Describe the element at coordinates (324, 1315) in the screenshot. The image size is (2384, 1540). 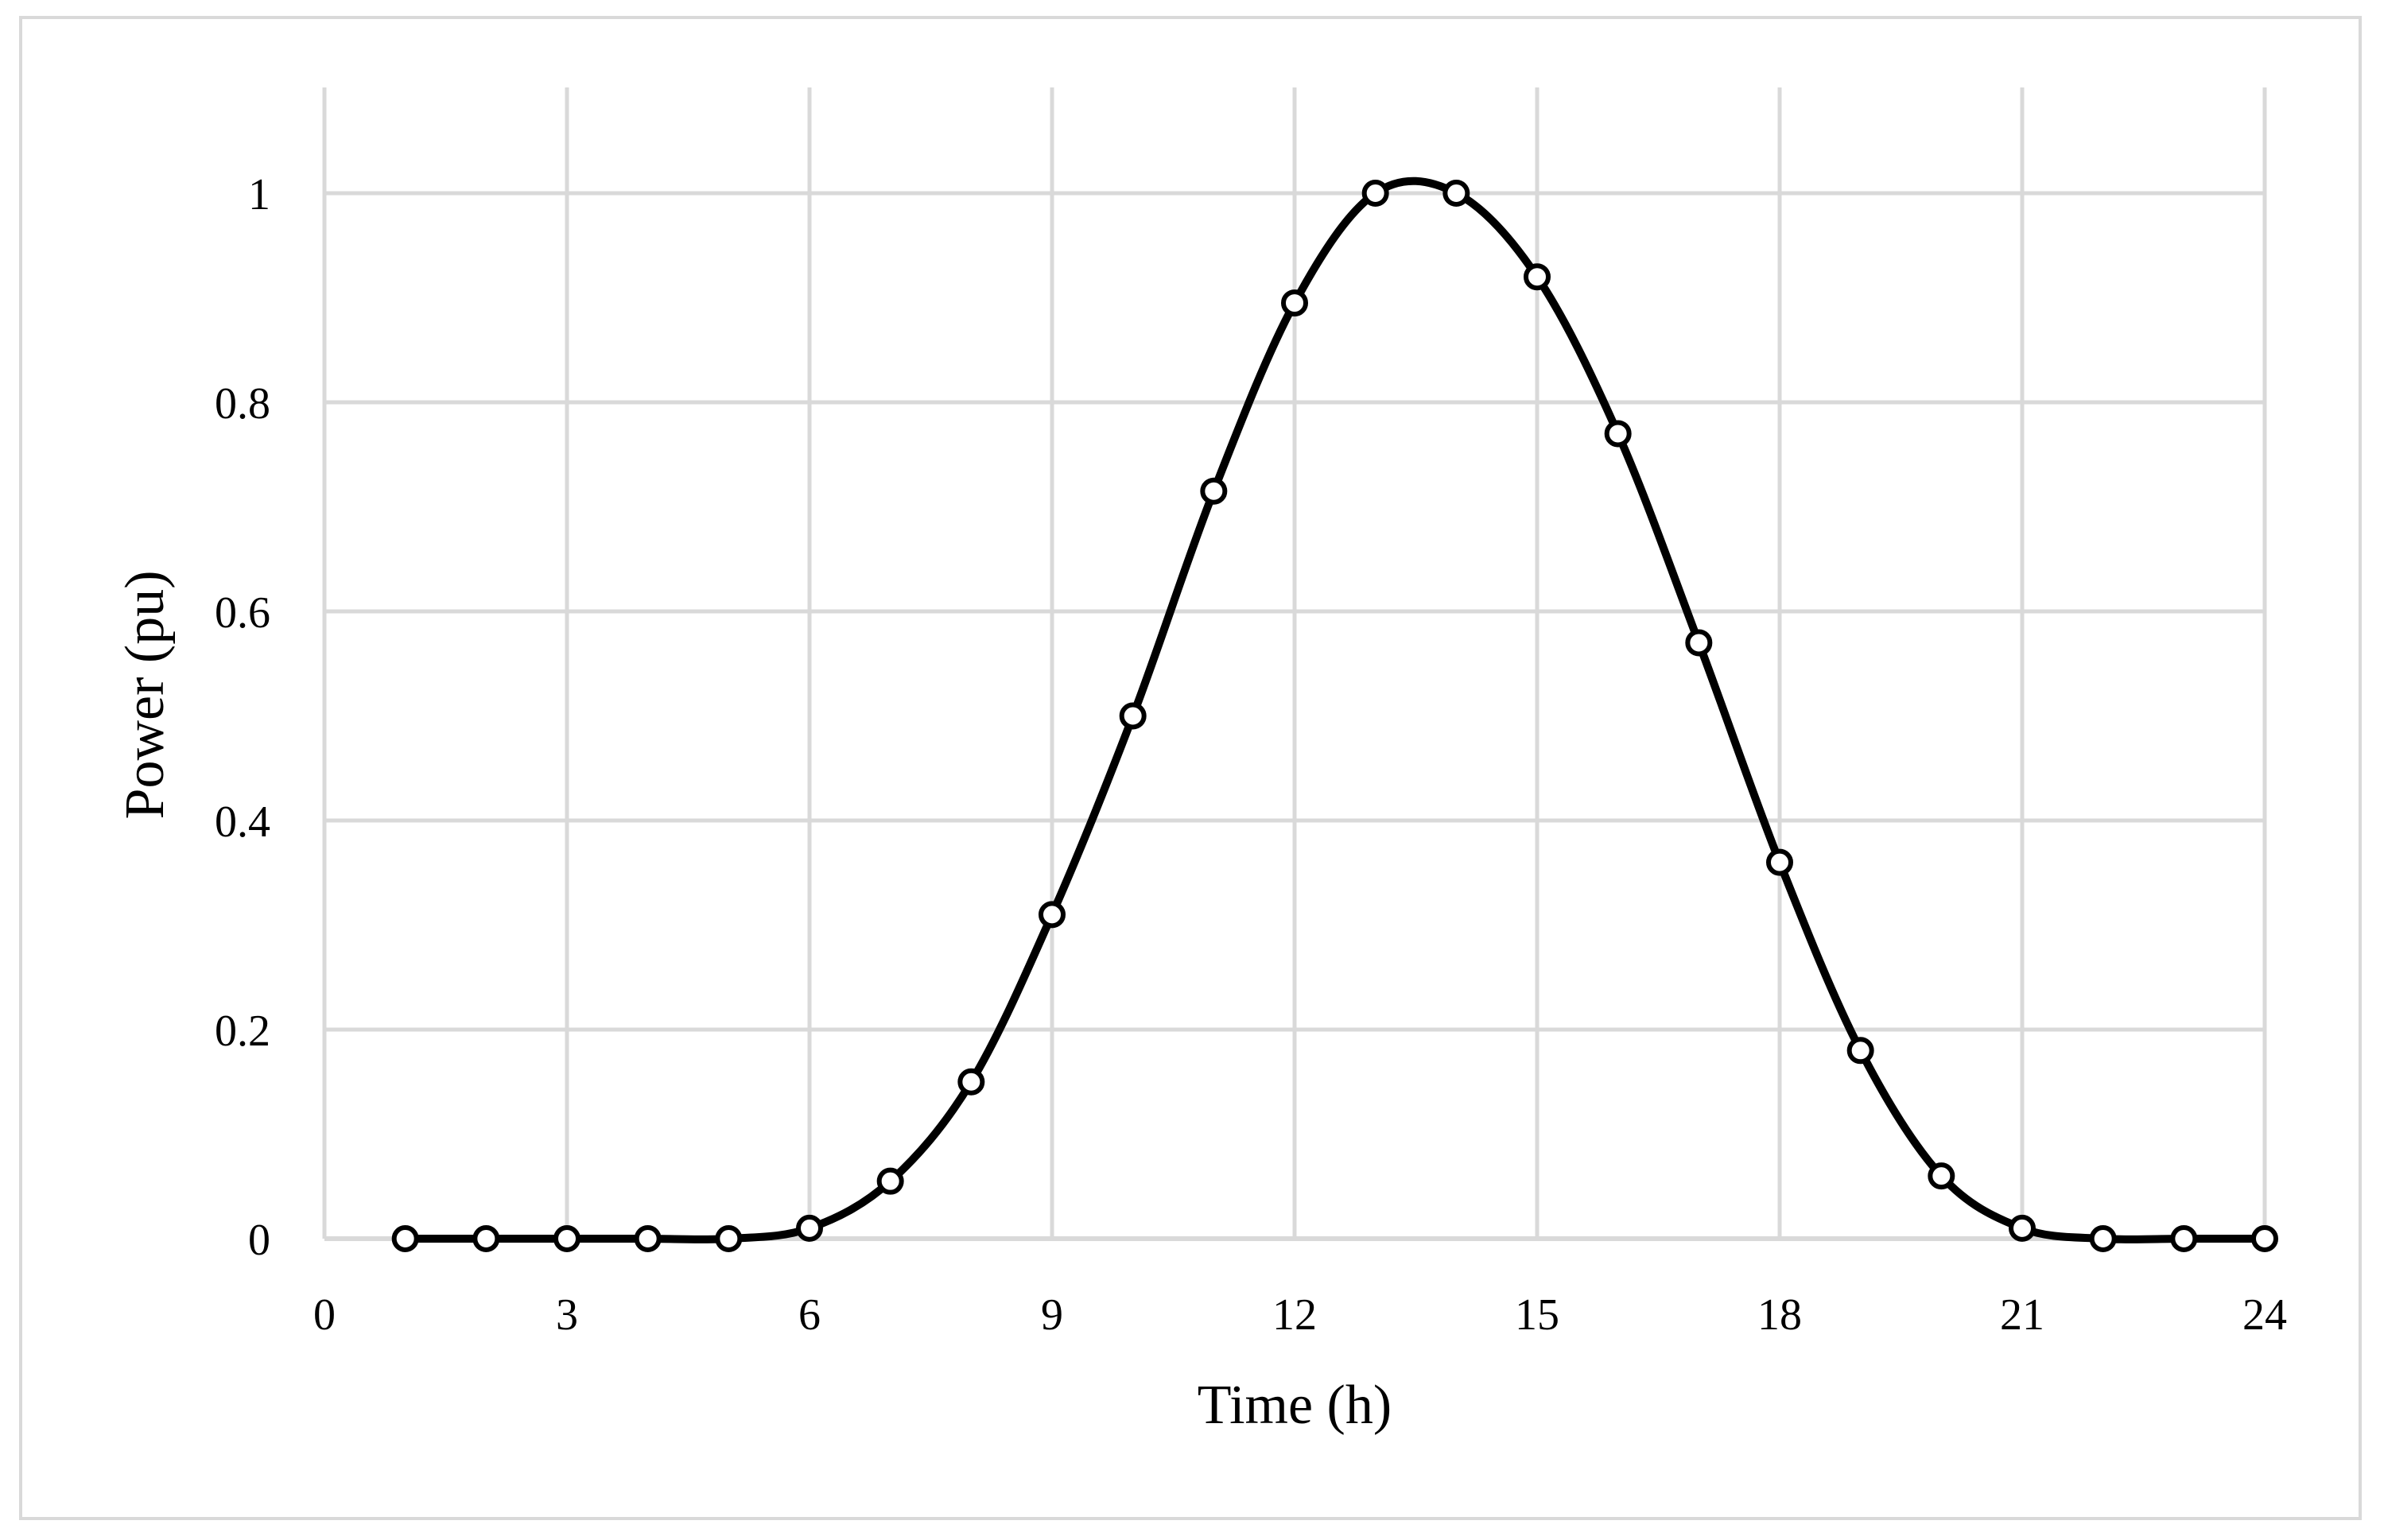
I see `x-tick-label: 0` at that location.